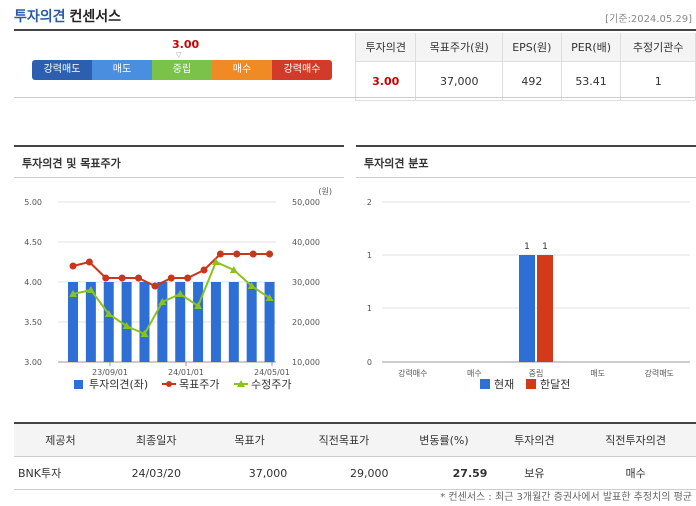  Describe the element at coordinates (531, 81) in the screenshot. I see `summary-eps: 492` at that location.